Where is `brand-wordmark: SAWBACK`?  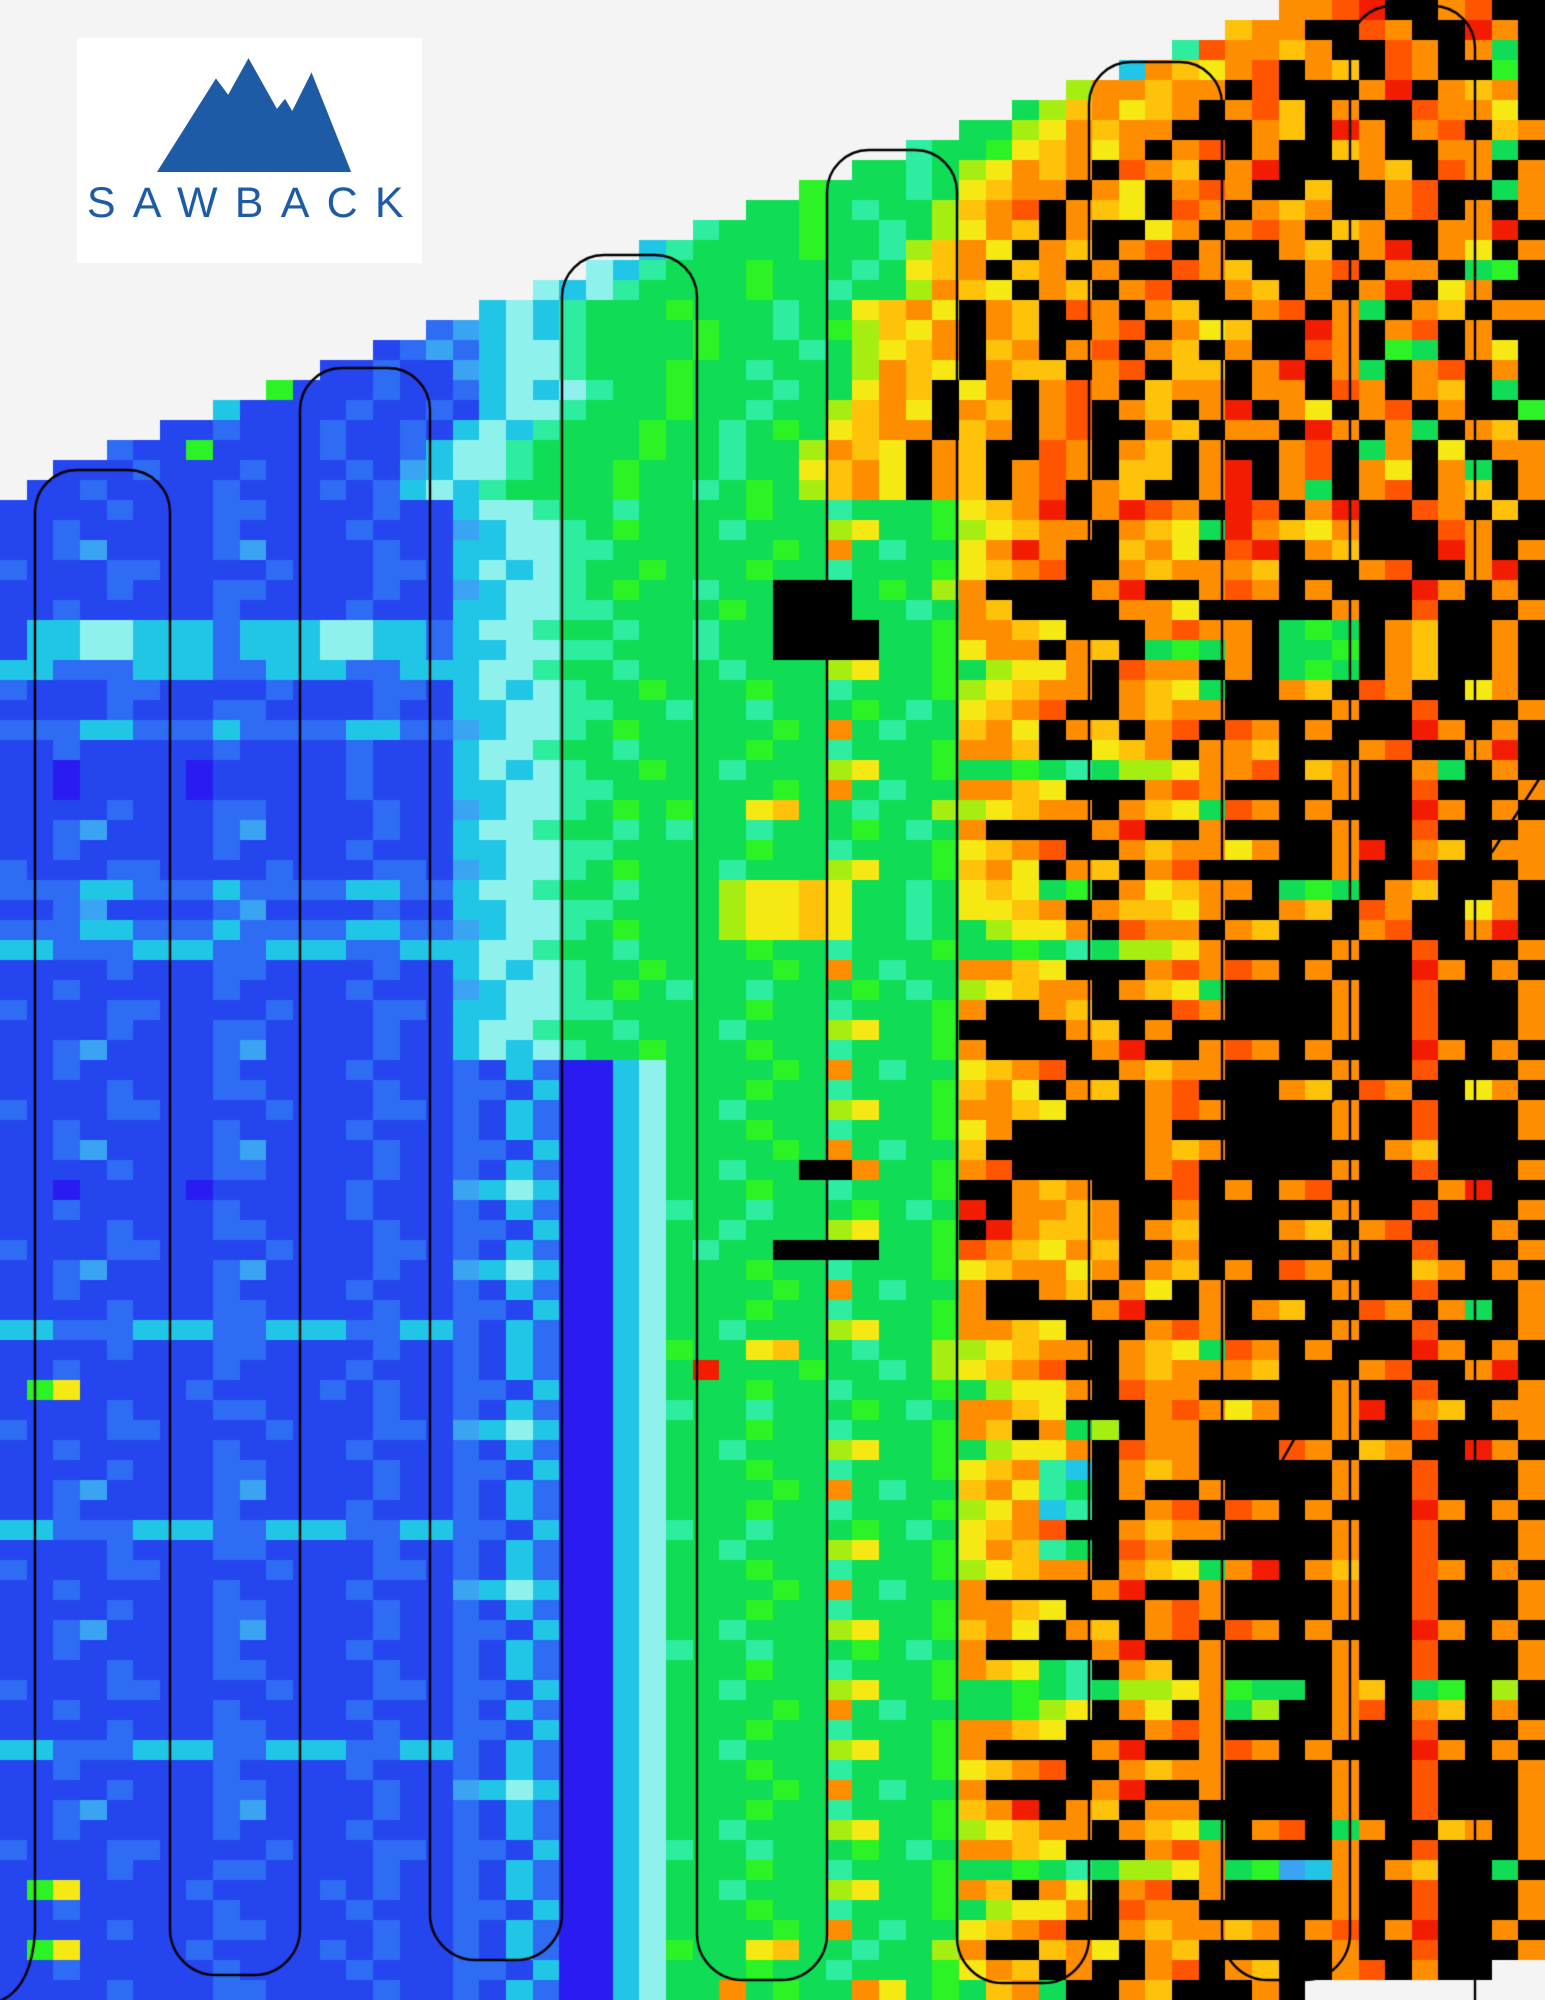 brand-wordmark: SAWBACK is located at coordinates (253, 203).